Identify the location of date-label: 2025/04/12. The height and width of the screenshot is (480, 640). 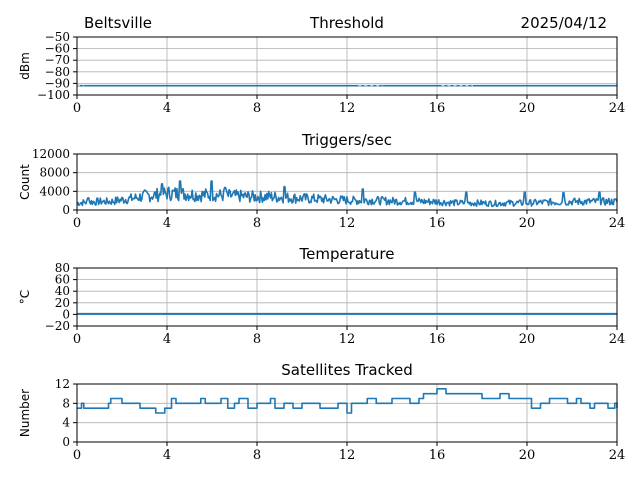
(564, 23).